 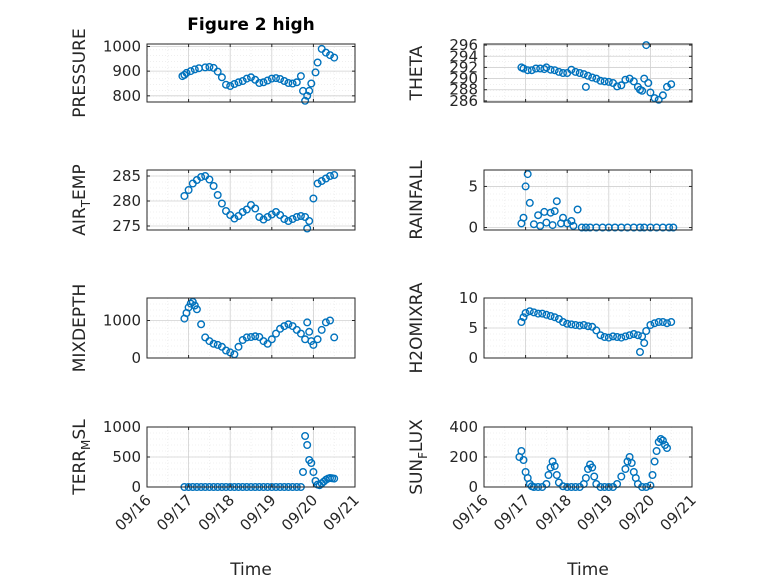 I want to click on x-tick-label: 09/16, so click(x=133, y=512).